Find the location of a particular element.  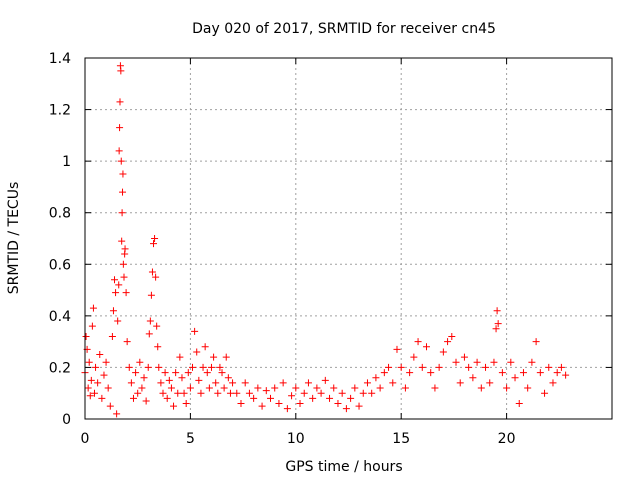

y-tick-label: 0.2 is located at coordinates (60, 368).